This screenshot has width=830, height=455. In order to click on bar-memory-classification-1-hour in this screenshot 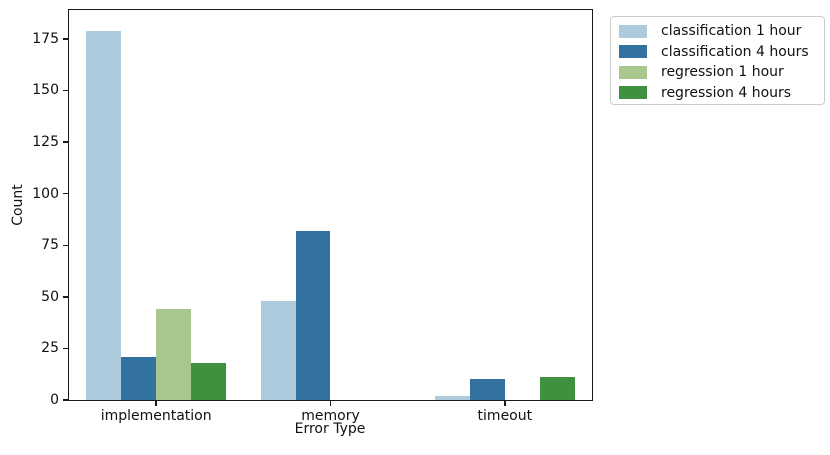, I will do `click(278, 350)`.